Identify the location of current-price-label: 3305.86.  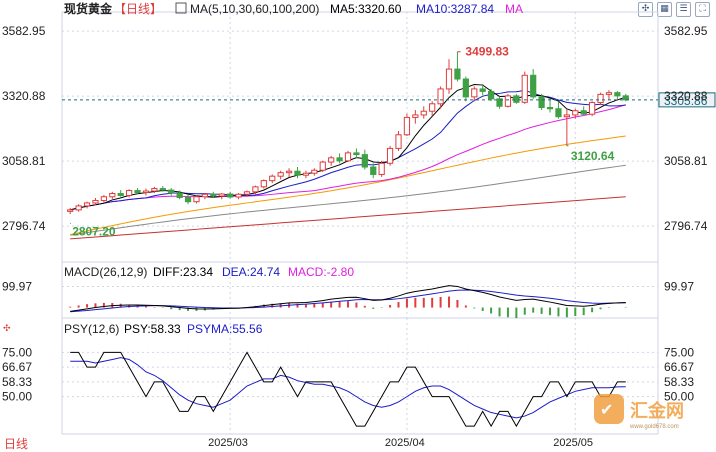
(686, 101).